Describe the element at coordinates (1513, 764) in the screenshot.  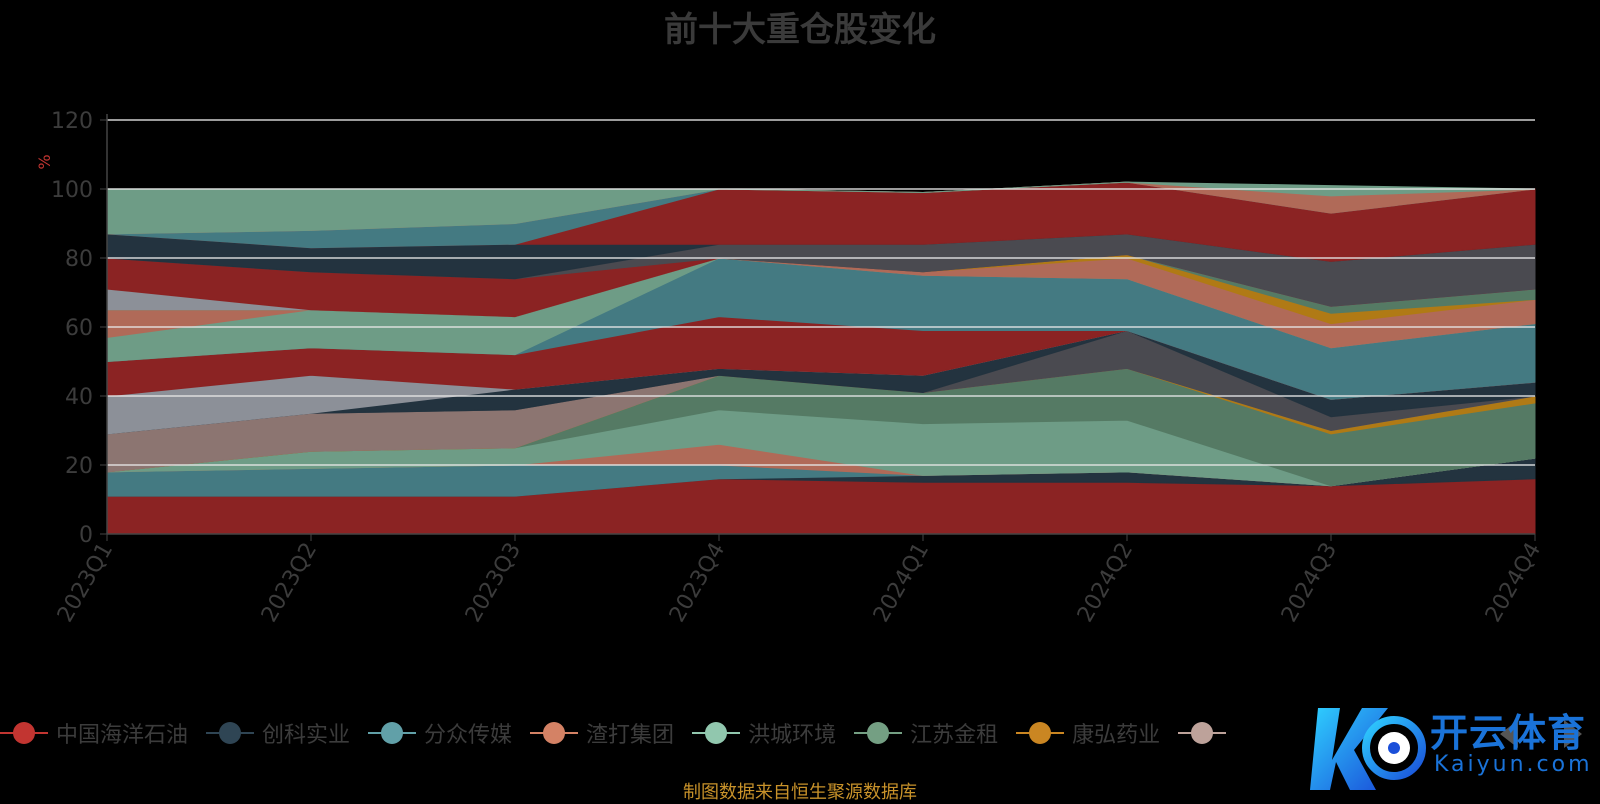
I see `watermark-subtext: Kaiyun.com` at that location.